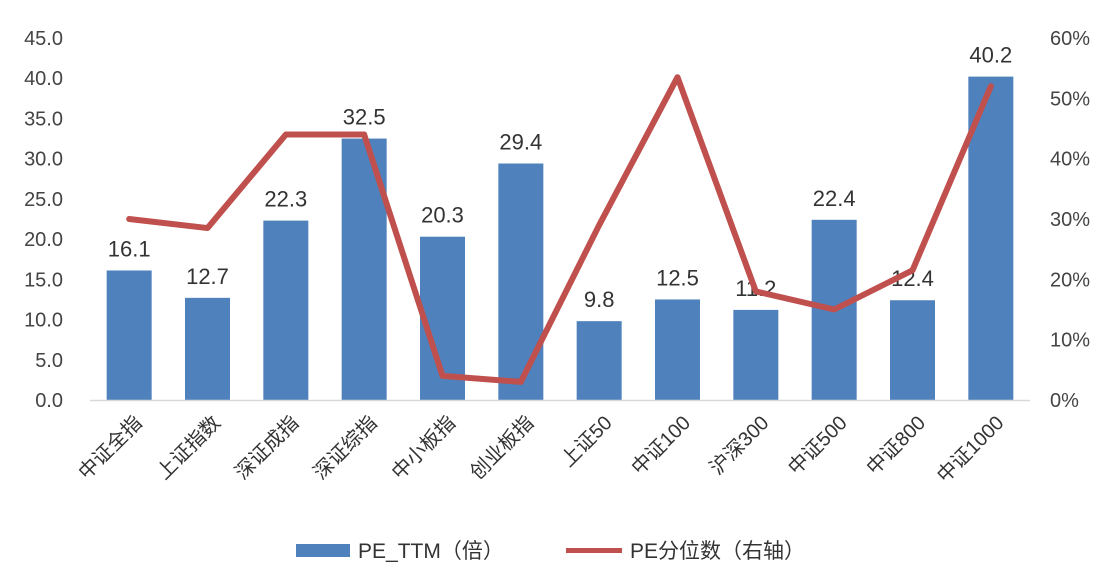 Image resolution: width=1116 pixels, height=579 pixels. Describe the element at coordinates (43, 79) in the screenshot. I see `left-tick-label-8: 40.0` at that location.